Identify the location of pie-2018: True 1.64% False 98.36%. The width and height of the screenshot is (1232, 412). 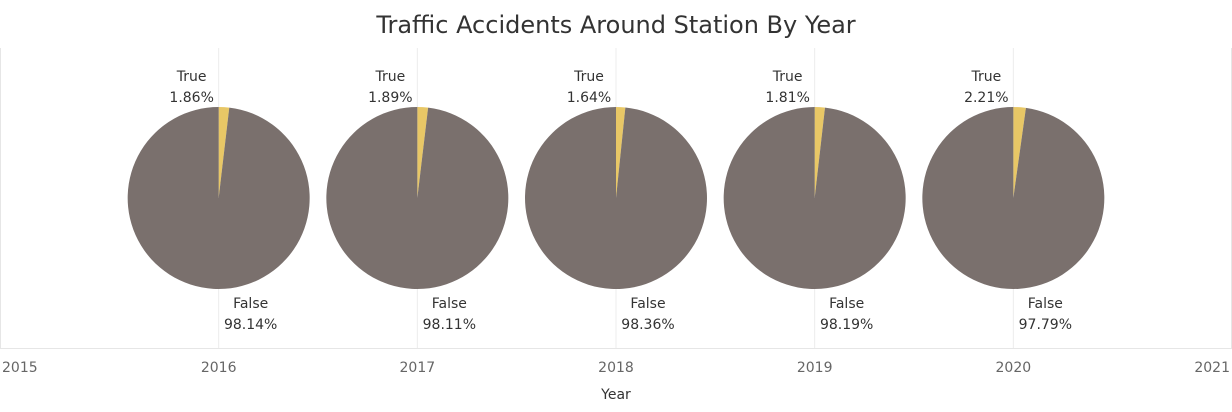
(615, 201).